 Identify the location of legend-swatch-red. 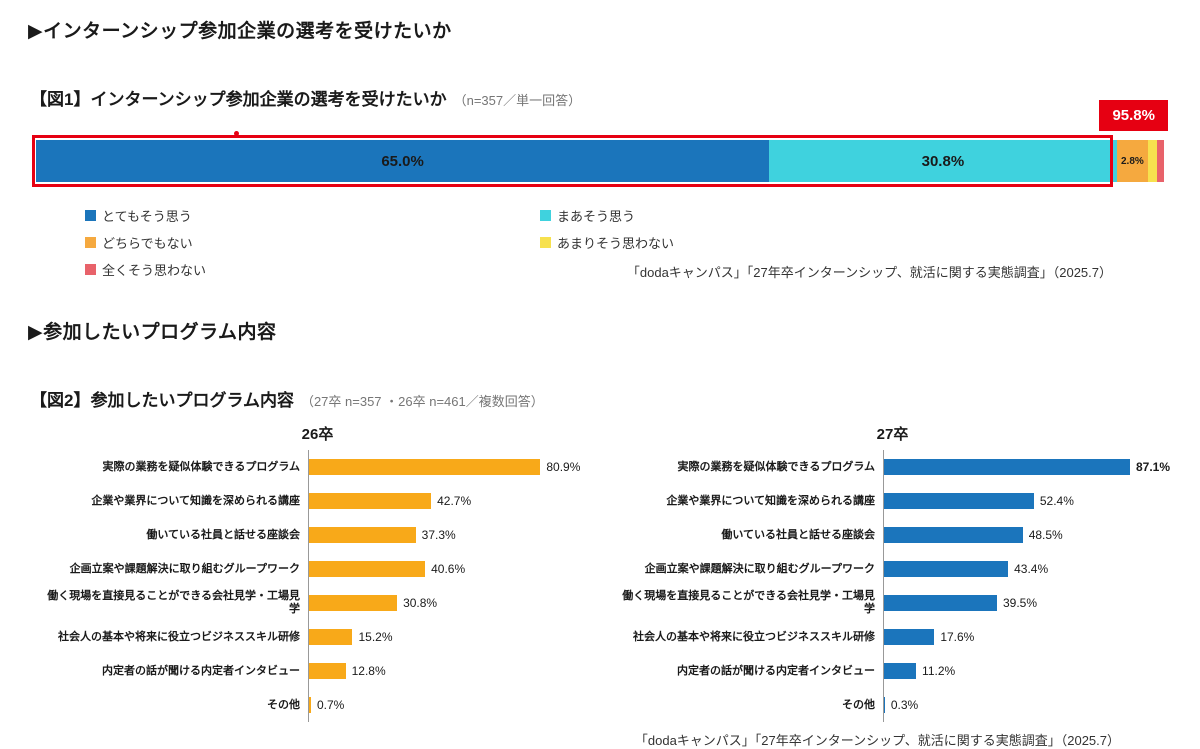
(90, 269).